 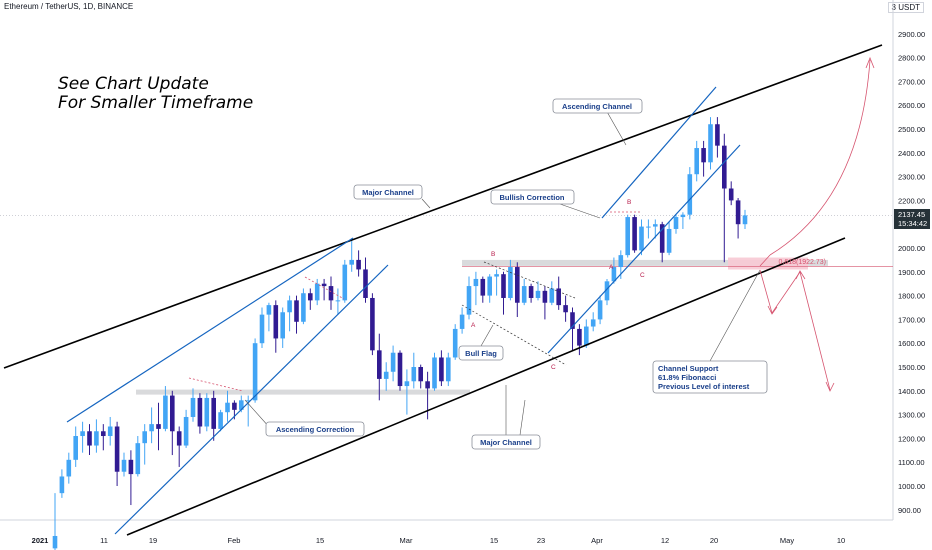 What do you see at coordinates (40, 540) in the screenshot?
I see `x-tick-label: 2021` at bounding box center [40, 540].